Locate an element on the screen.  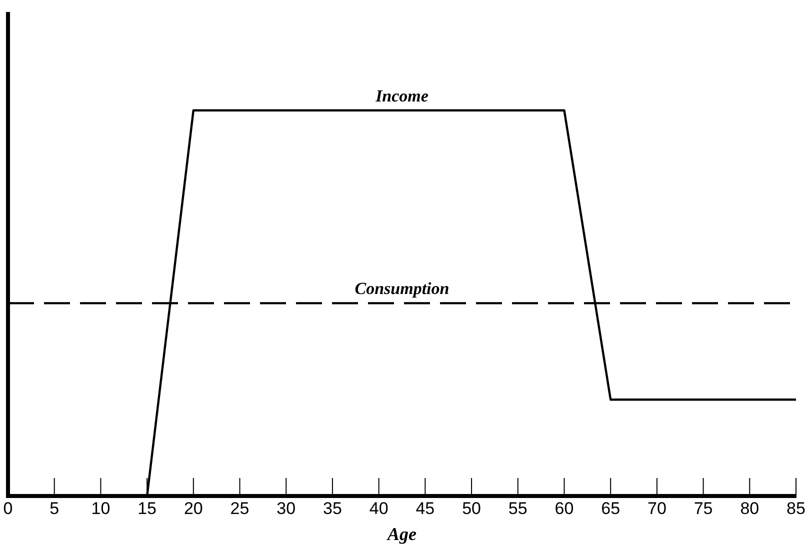
x-tick-label: 55 is located at coordinates (518, 508).